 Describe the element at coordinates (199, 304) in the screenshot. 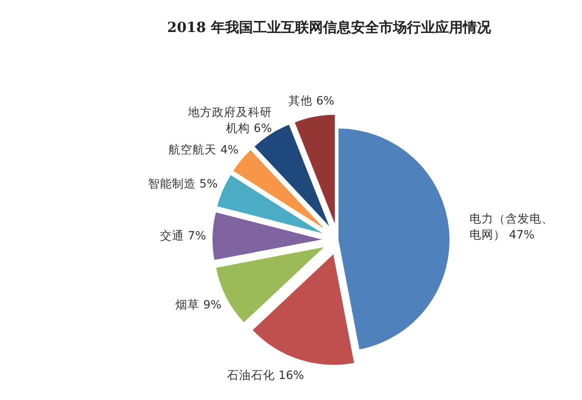

I see `slice-label: 烟草 9%` at that location.